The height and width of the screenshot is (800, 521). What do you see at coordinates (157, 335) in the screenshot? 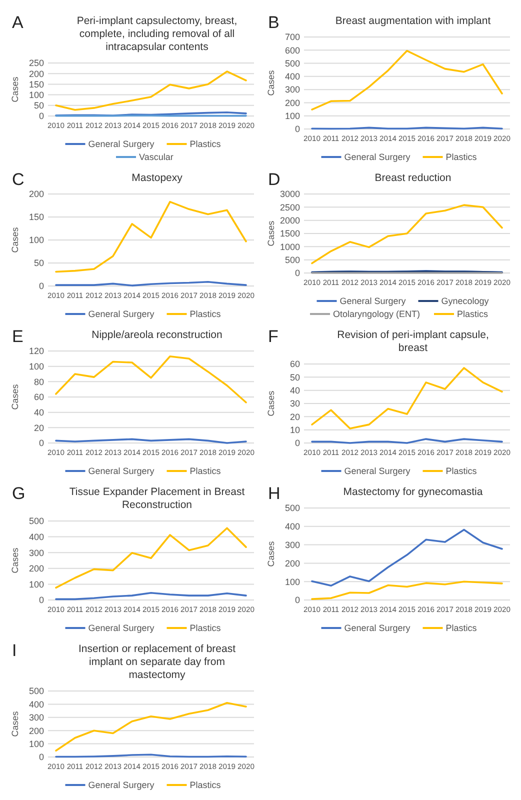
I see `chart-title: Nipple/areola reconstruction` at bounding box center [157, 335].